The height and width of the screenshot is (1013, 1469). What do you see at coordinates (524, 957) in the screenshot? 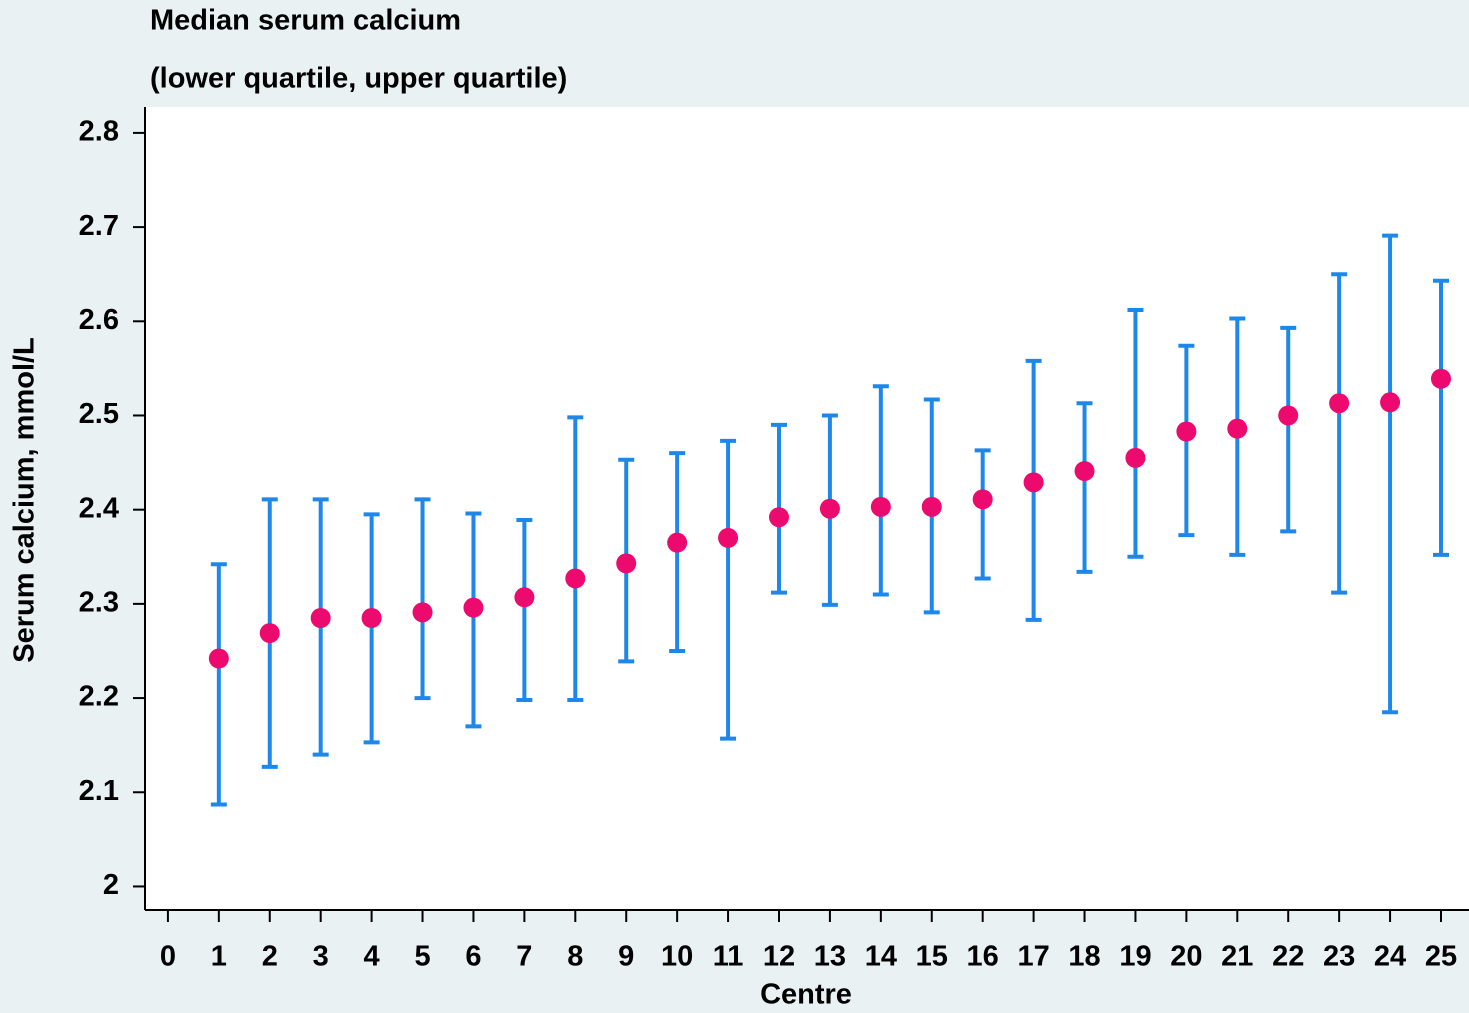
I see `x-tick-label: 7` at bounding box center [524, 957].